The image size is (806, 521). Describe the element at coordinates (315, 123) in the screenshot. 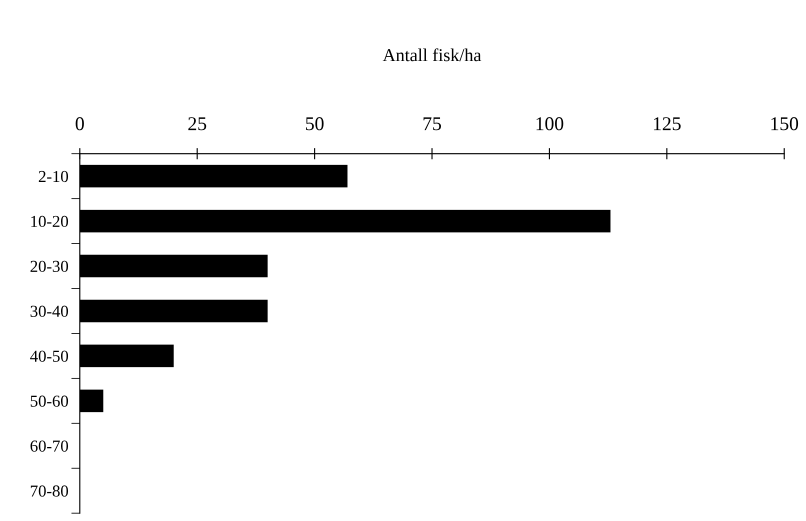

I see `x-tick-label: 50` at that location.